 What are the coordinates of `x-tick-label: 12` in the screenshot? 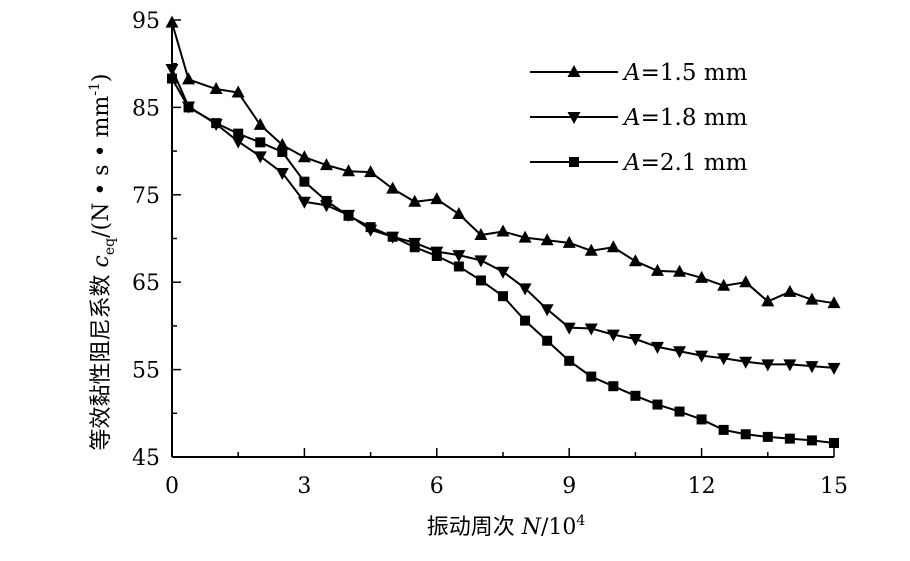 It's located at (702, 486).